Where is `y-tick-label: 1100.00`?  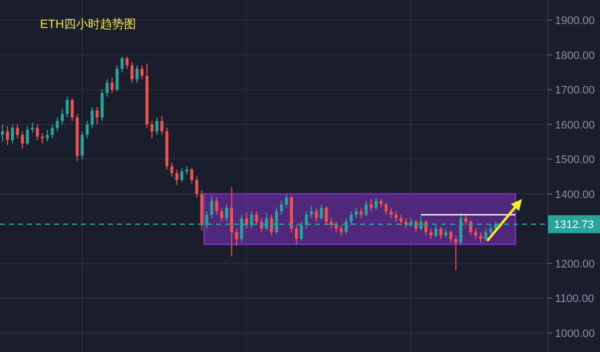 y-tick-label: 1100.00 is located at coordinates (574, 299).